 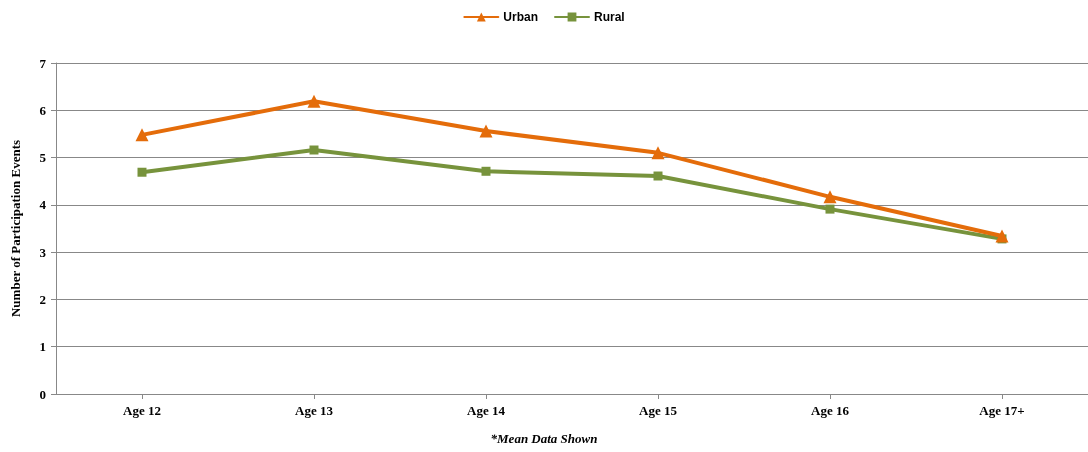 What do you see at coordinates (544, 438) in the screenshot?
I see `text: *Mean Data Shown` at bounding box center [544, 438].